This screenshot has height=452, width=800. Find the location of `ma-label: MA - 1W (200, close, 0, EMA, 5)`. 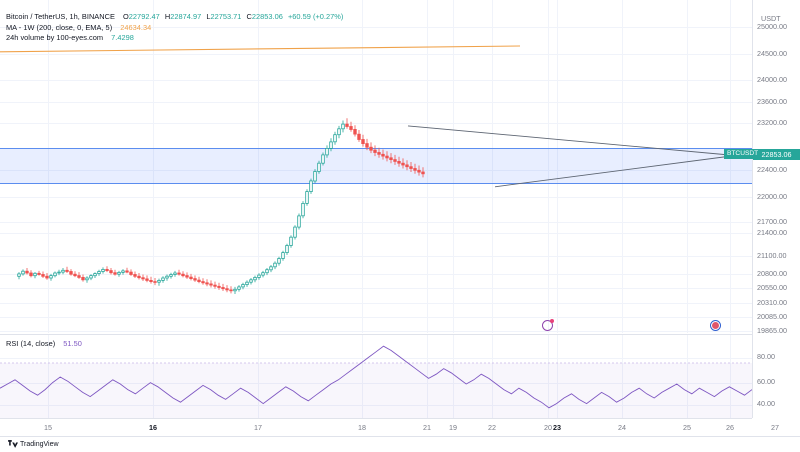

ma-label: MA - 1W (200, close, 0, EMA, 5) is located at coordinates (59, 27).